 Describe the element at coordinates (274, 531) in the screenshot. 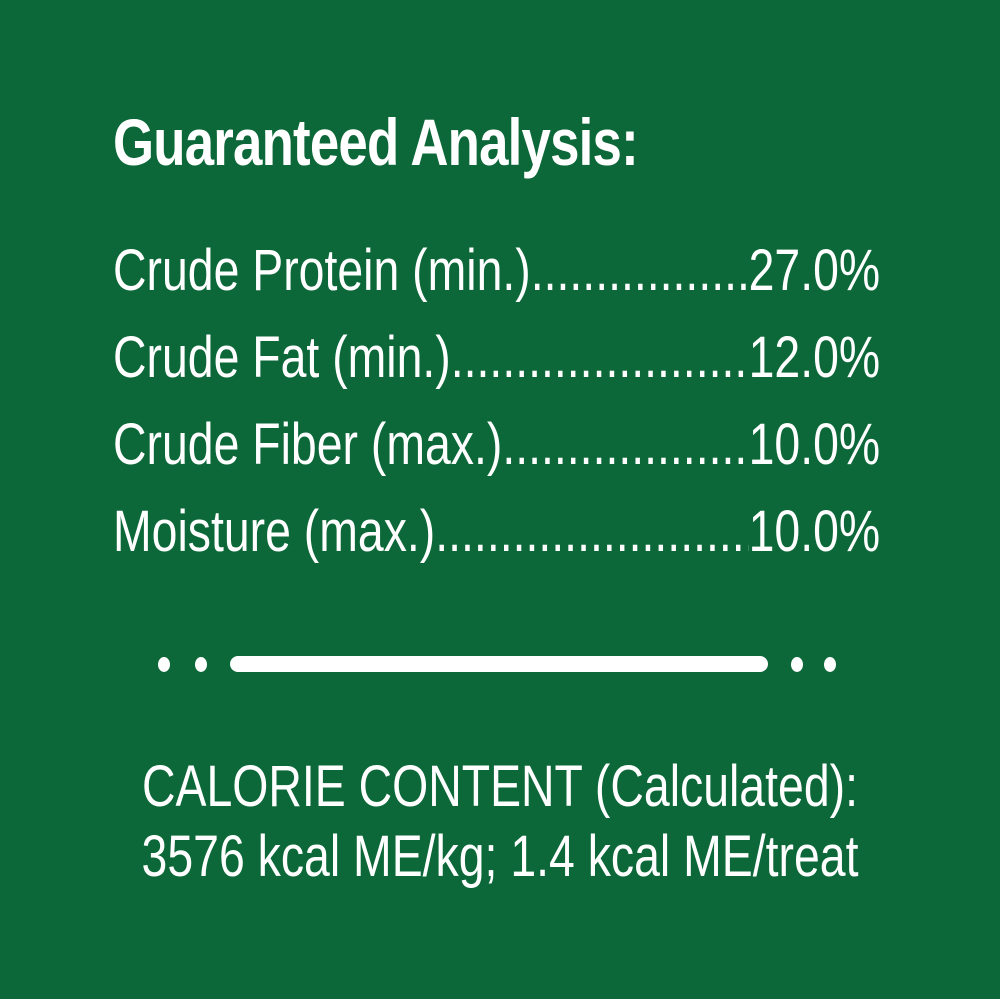

I see `row-label: Moisture (max.)` at that location.